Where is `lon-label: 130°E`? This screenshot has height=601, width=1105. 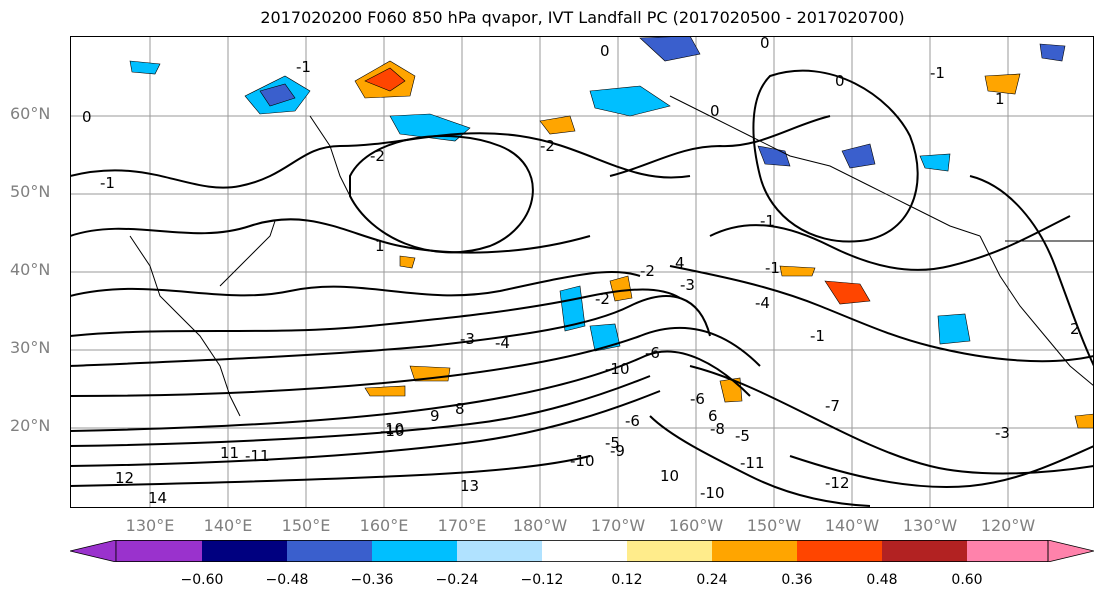 lon-label: 130°E is located at coordinates (150, 525).